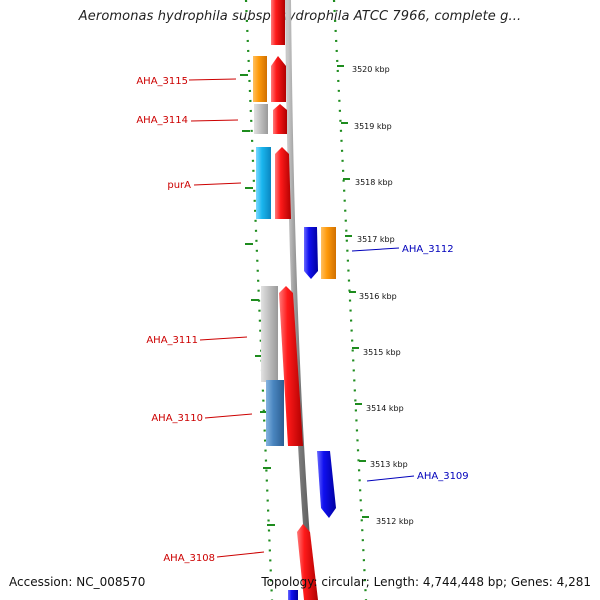 Image resolution: width=600 pixels, height=600 pixels. I want to click on kbp-tick-label: 3515 kbp, so click(382, 352).